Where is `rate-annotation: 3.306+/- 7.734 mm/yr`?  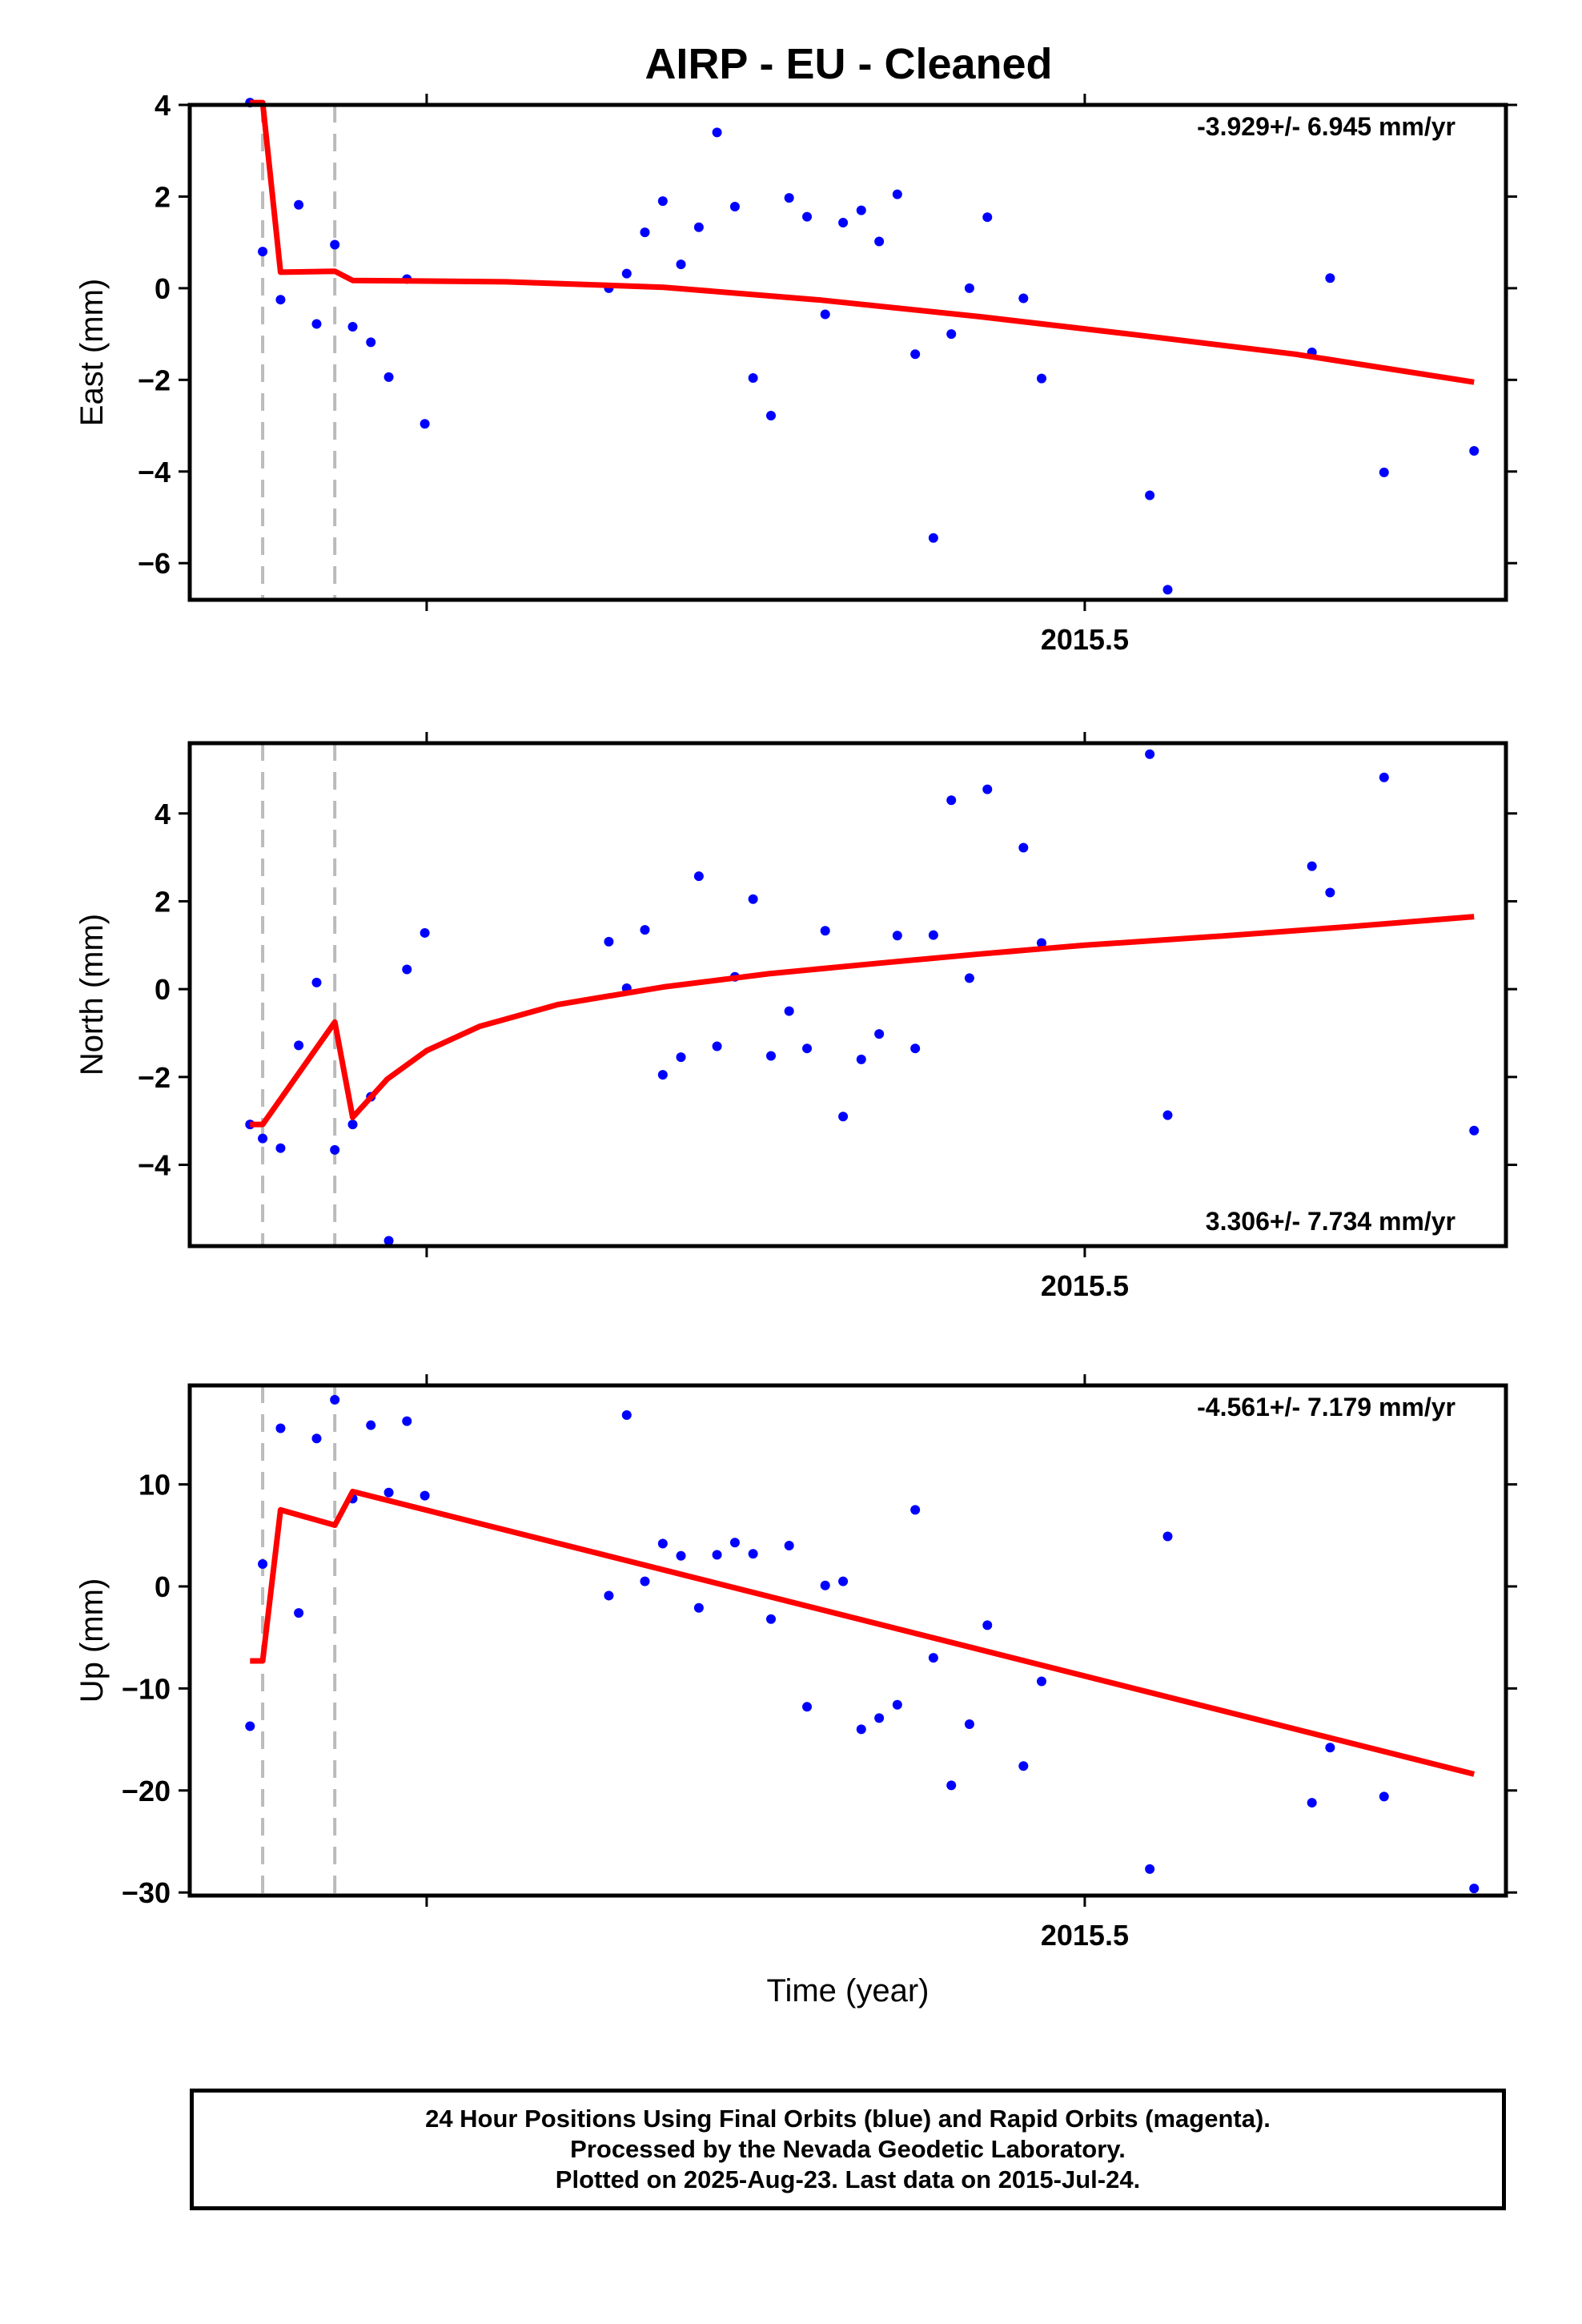 rate-annotation: 3.306+/- 7.734 mm/yr is located at coordinates (1331, 1221).